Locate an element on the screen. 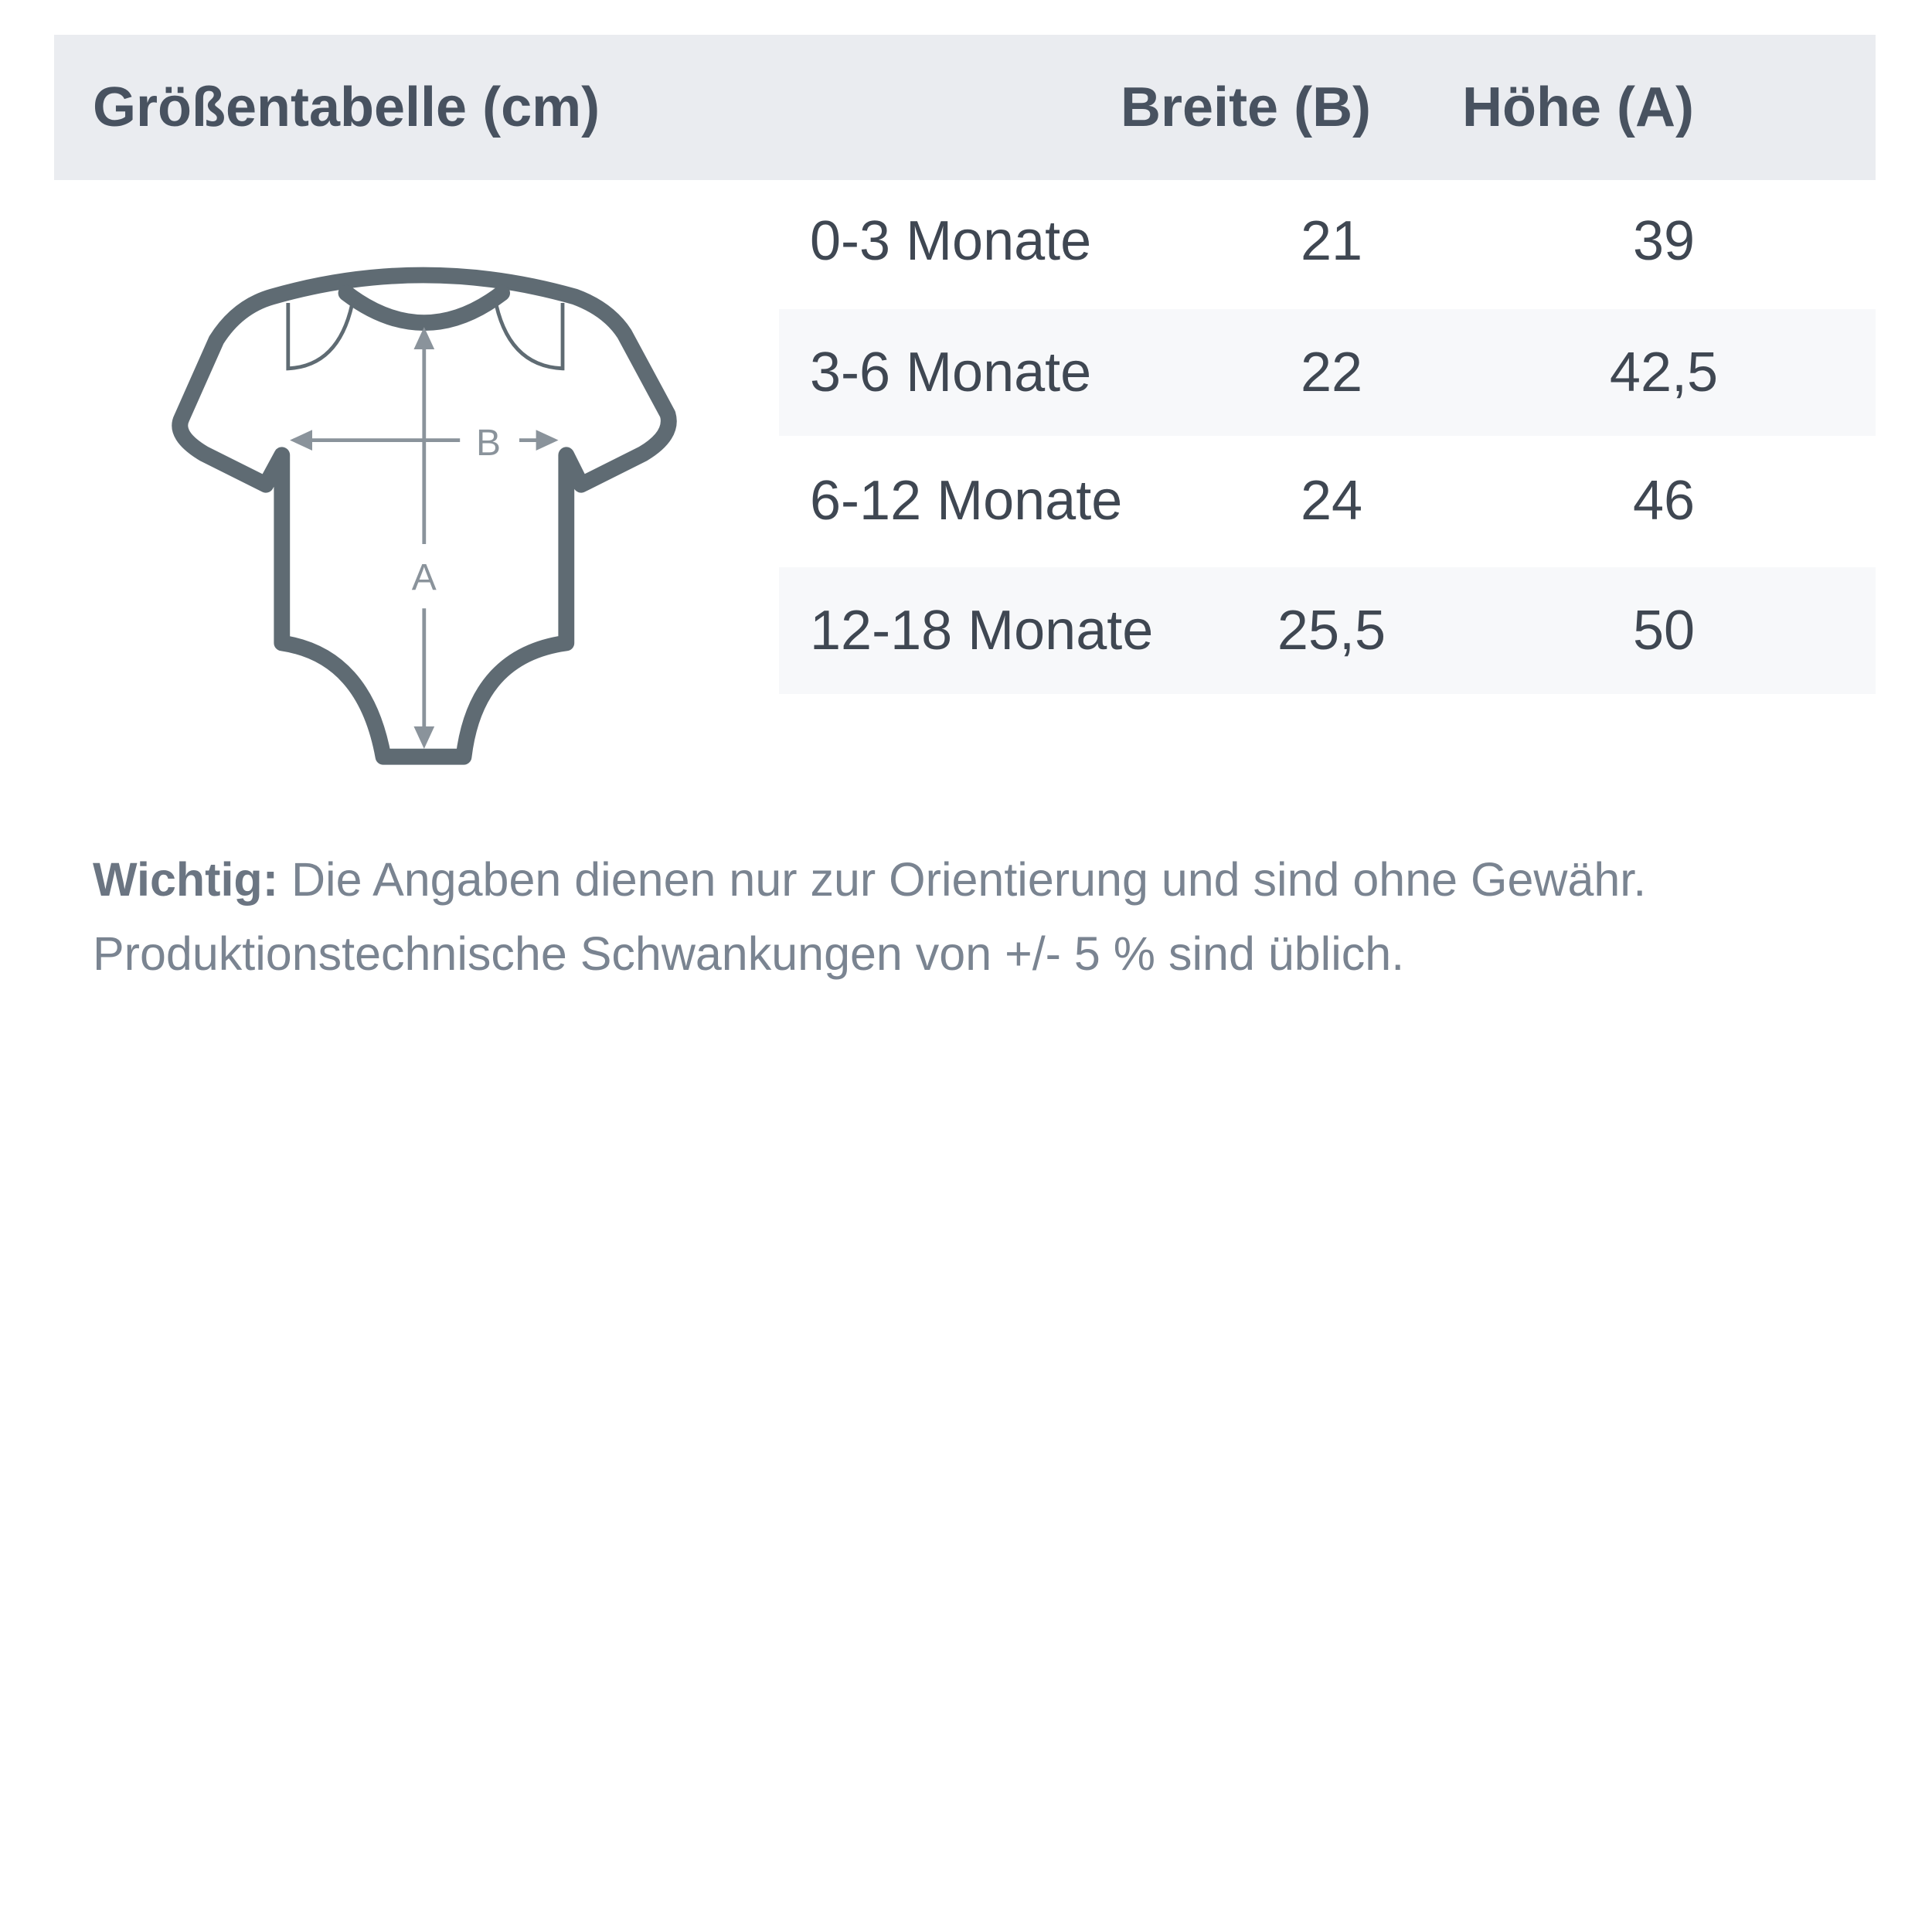  size-label: 12-18 Monate is located at coordinates (982, 631).